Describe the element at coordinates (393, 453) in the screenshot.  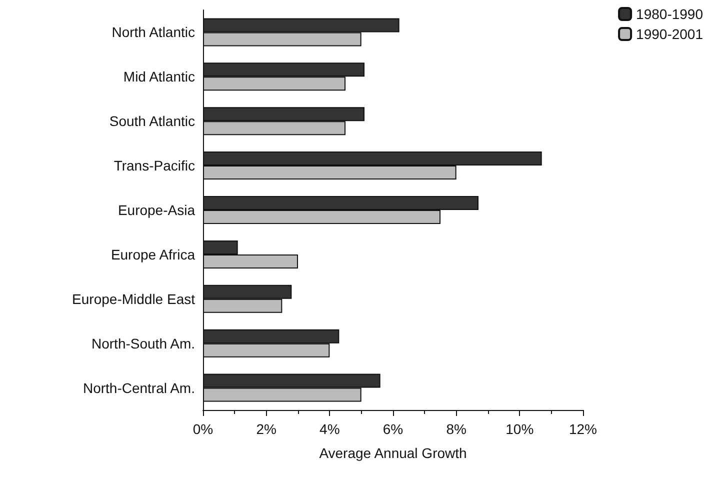
I see `x-axis-title: Average Annual Growth` at that location.